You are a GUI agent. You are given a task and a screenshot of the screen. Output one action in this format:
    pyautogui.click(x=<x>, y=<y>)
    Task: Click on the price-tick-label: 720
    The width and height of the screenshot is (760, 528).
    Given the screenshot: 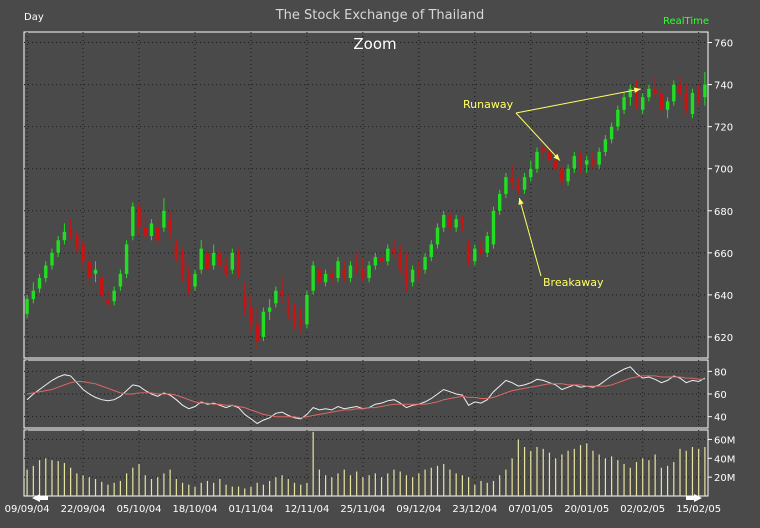 What is the action you would take?
    pyautogui.click(x=723, y=128)
    